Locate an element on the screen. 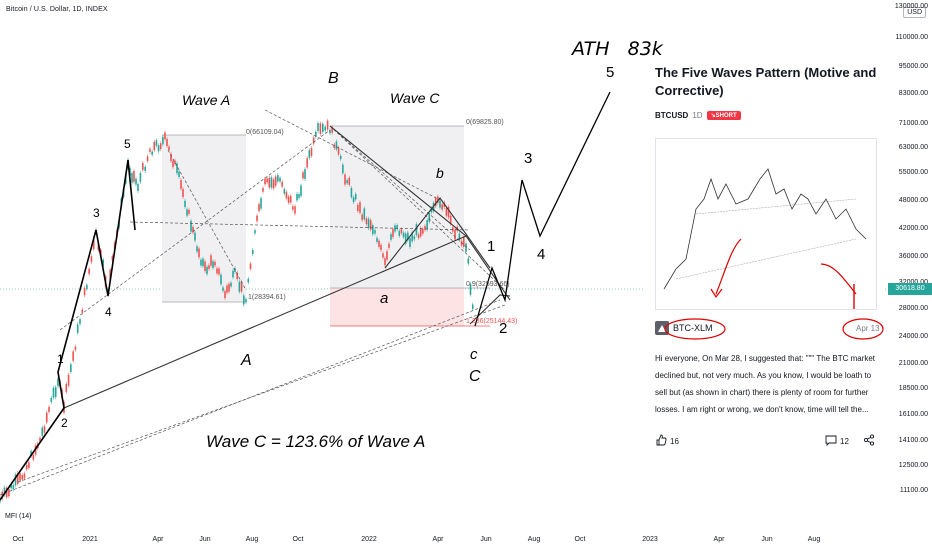  ratio-label: Wave C = 123.6% of Wave A is located at coordinates (316, 441).